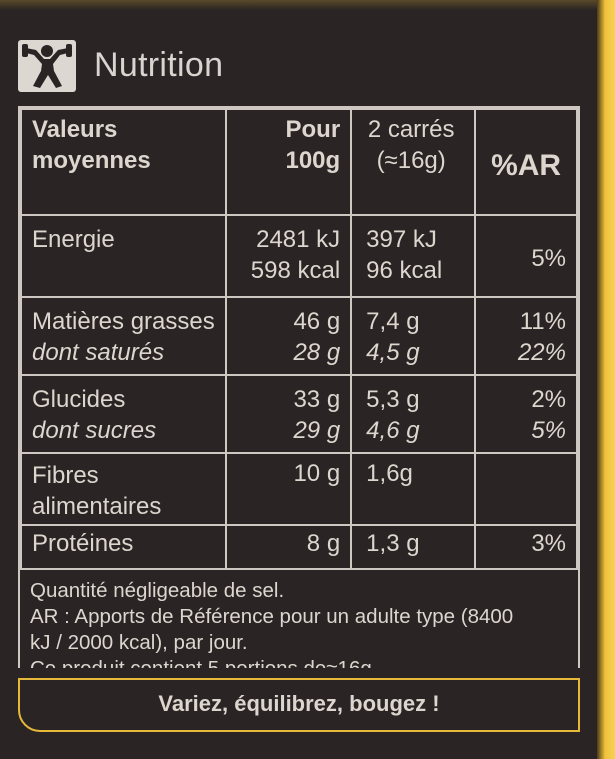 The height and width of the screenshot is (759, 615). Describe the element at coordinates (526, 489) in the screenshot. I see `fiber-ar` at that location.